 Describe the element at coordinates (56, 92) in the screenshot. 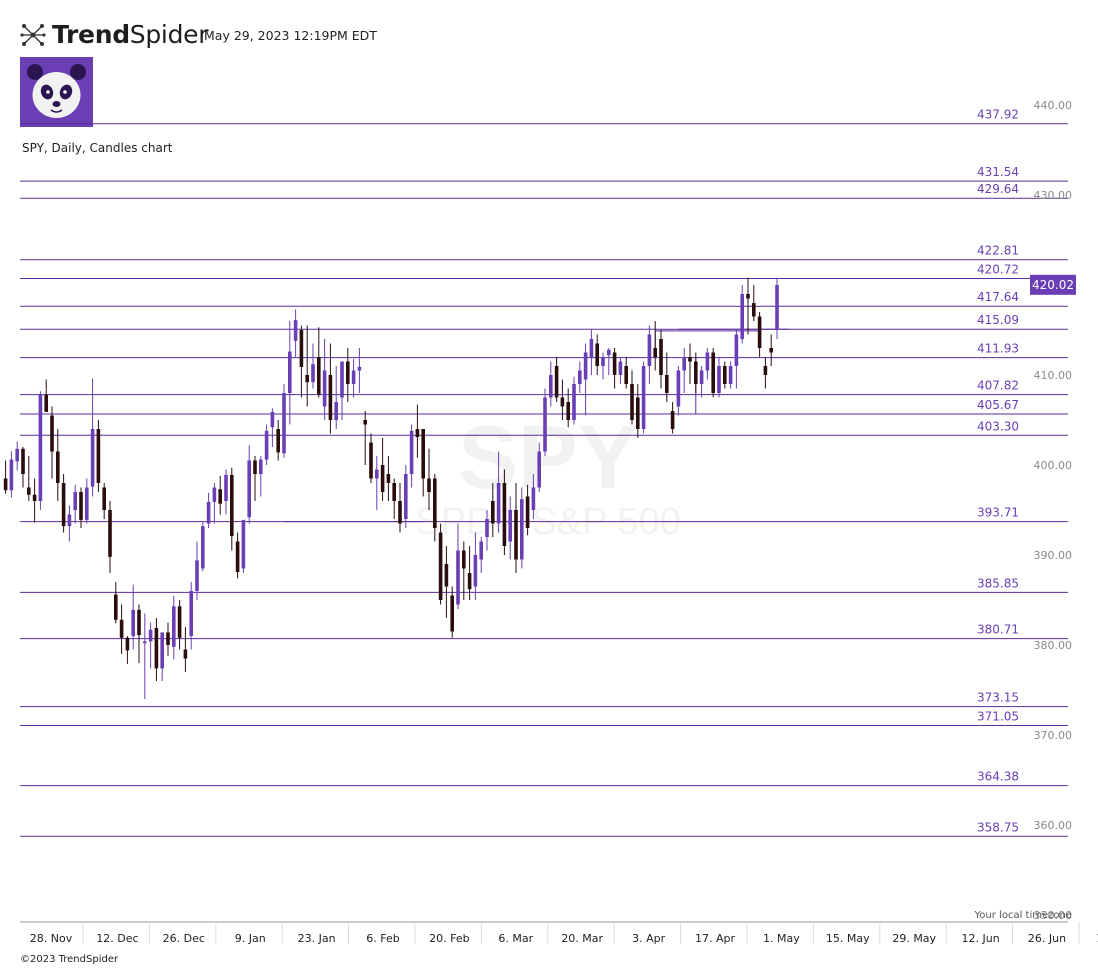

I see `panda-avatar` at that location.